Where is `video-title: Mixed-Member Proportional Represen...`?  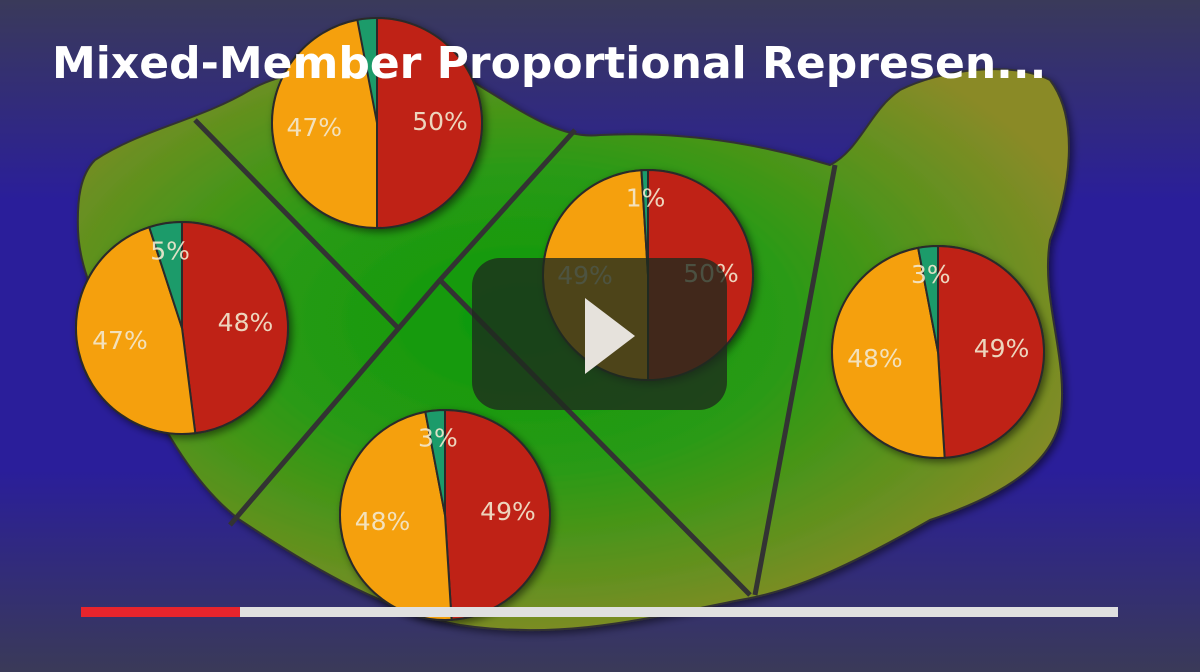
video-title: Mixed-Member Proportional Represen... is located at coordinates (549, 63).